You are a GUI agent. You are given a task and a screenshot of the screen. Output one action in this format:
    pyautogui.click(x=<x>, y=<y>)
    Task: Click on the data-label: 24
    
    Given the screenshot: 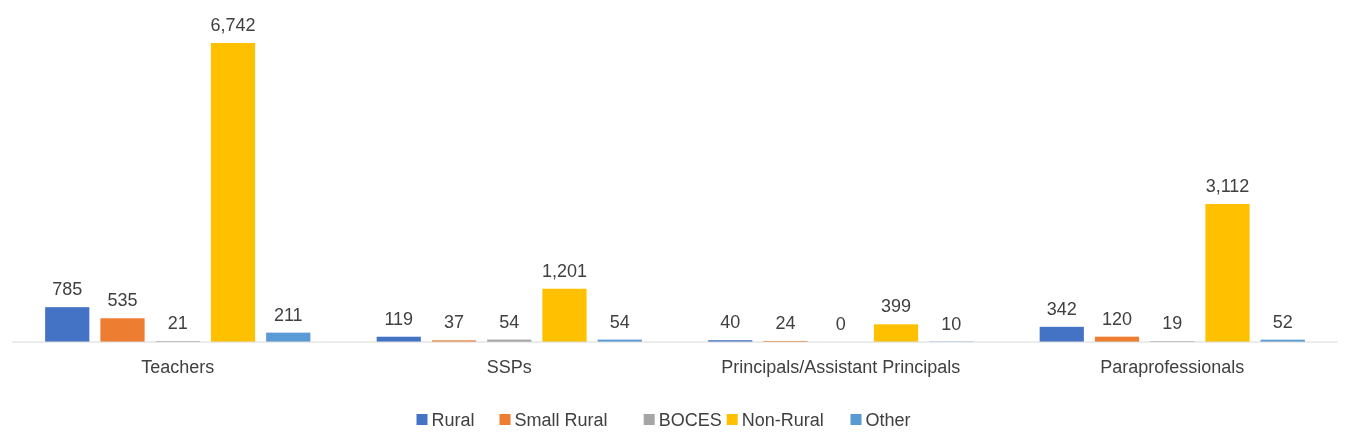 What is the action you would take?
    pyautogui.click(x=785, y=322)
    